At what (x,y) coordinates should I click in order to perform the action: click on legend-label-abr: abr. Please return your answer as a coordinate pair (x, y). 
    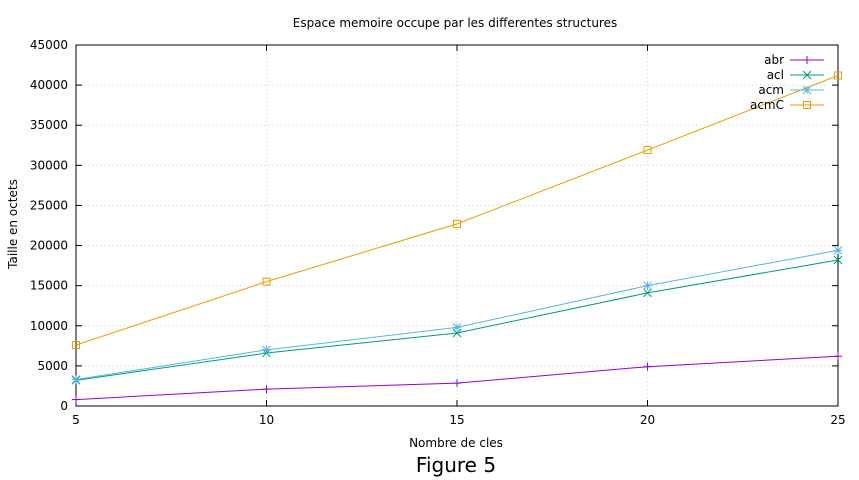
    Looking at the image, I should click on (774, 60).